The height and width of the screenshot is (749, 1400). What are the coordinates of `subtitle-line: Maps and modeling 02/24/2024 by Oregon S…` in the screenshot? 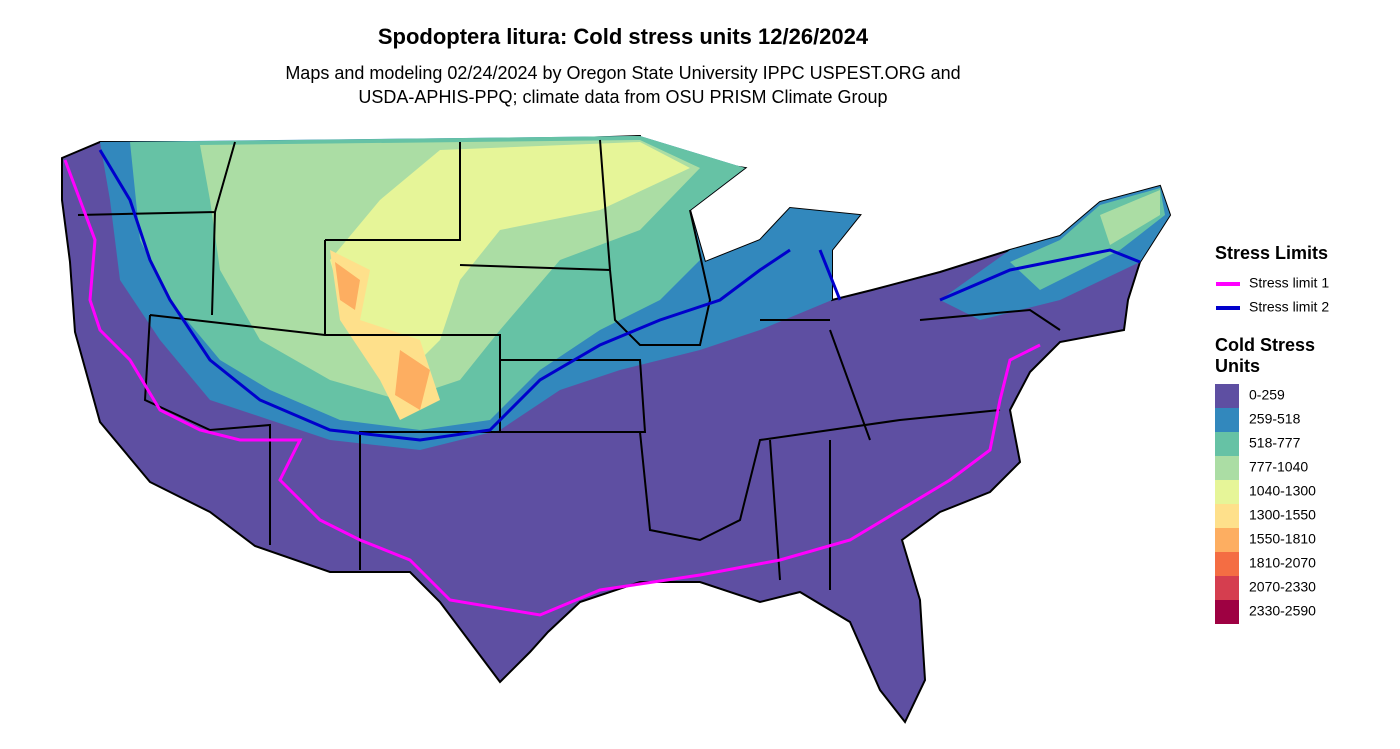 It's located at (622, 73).